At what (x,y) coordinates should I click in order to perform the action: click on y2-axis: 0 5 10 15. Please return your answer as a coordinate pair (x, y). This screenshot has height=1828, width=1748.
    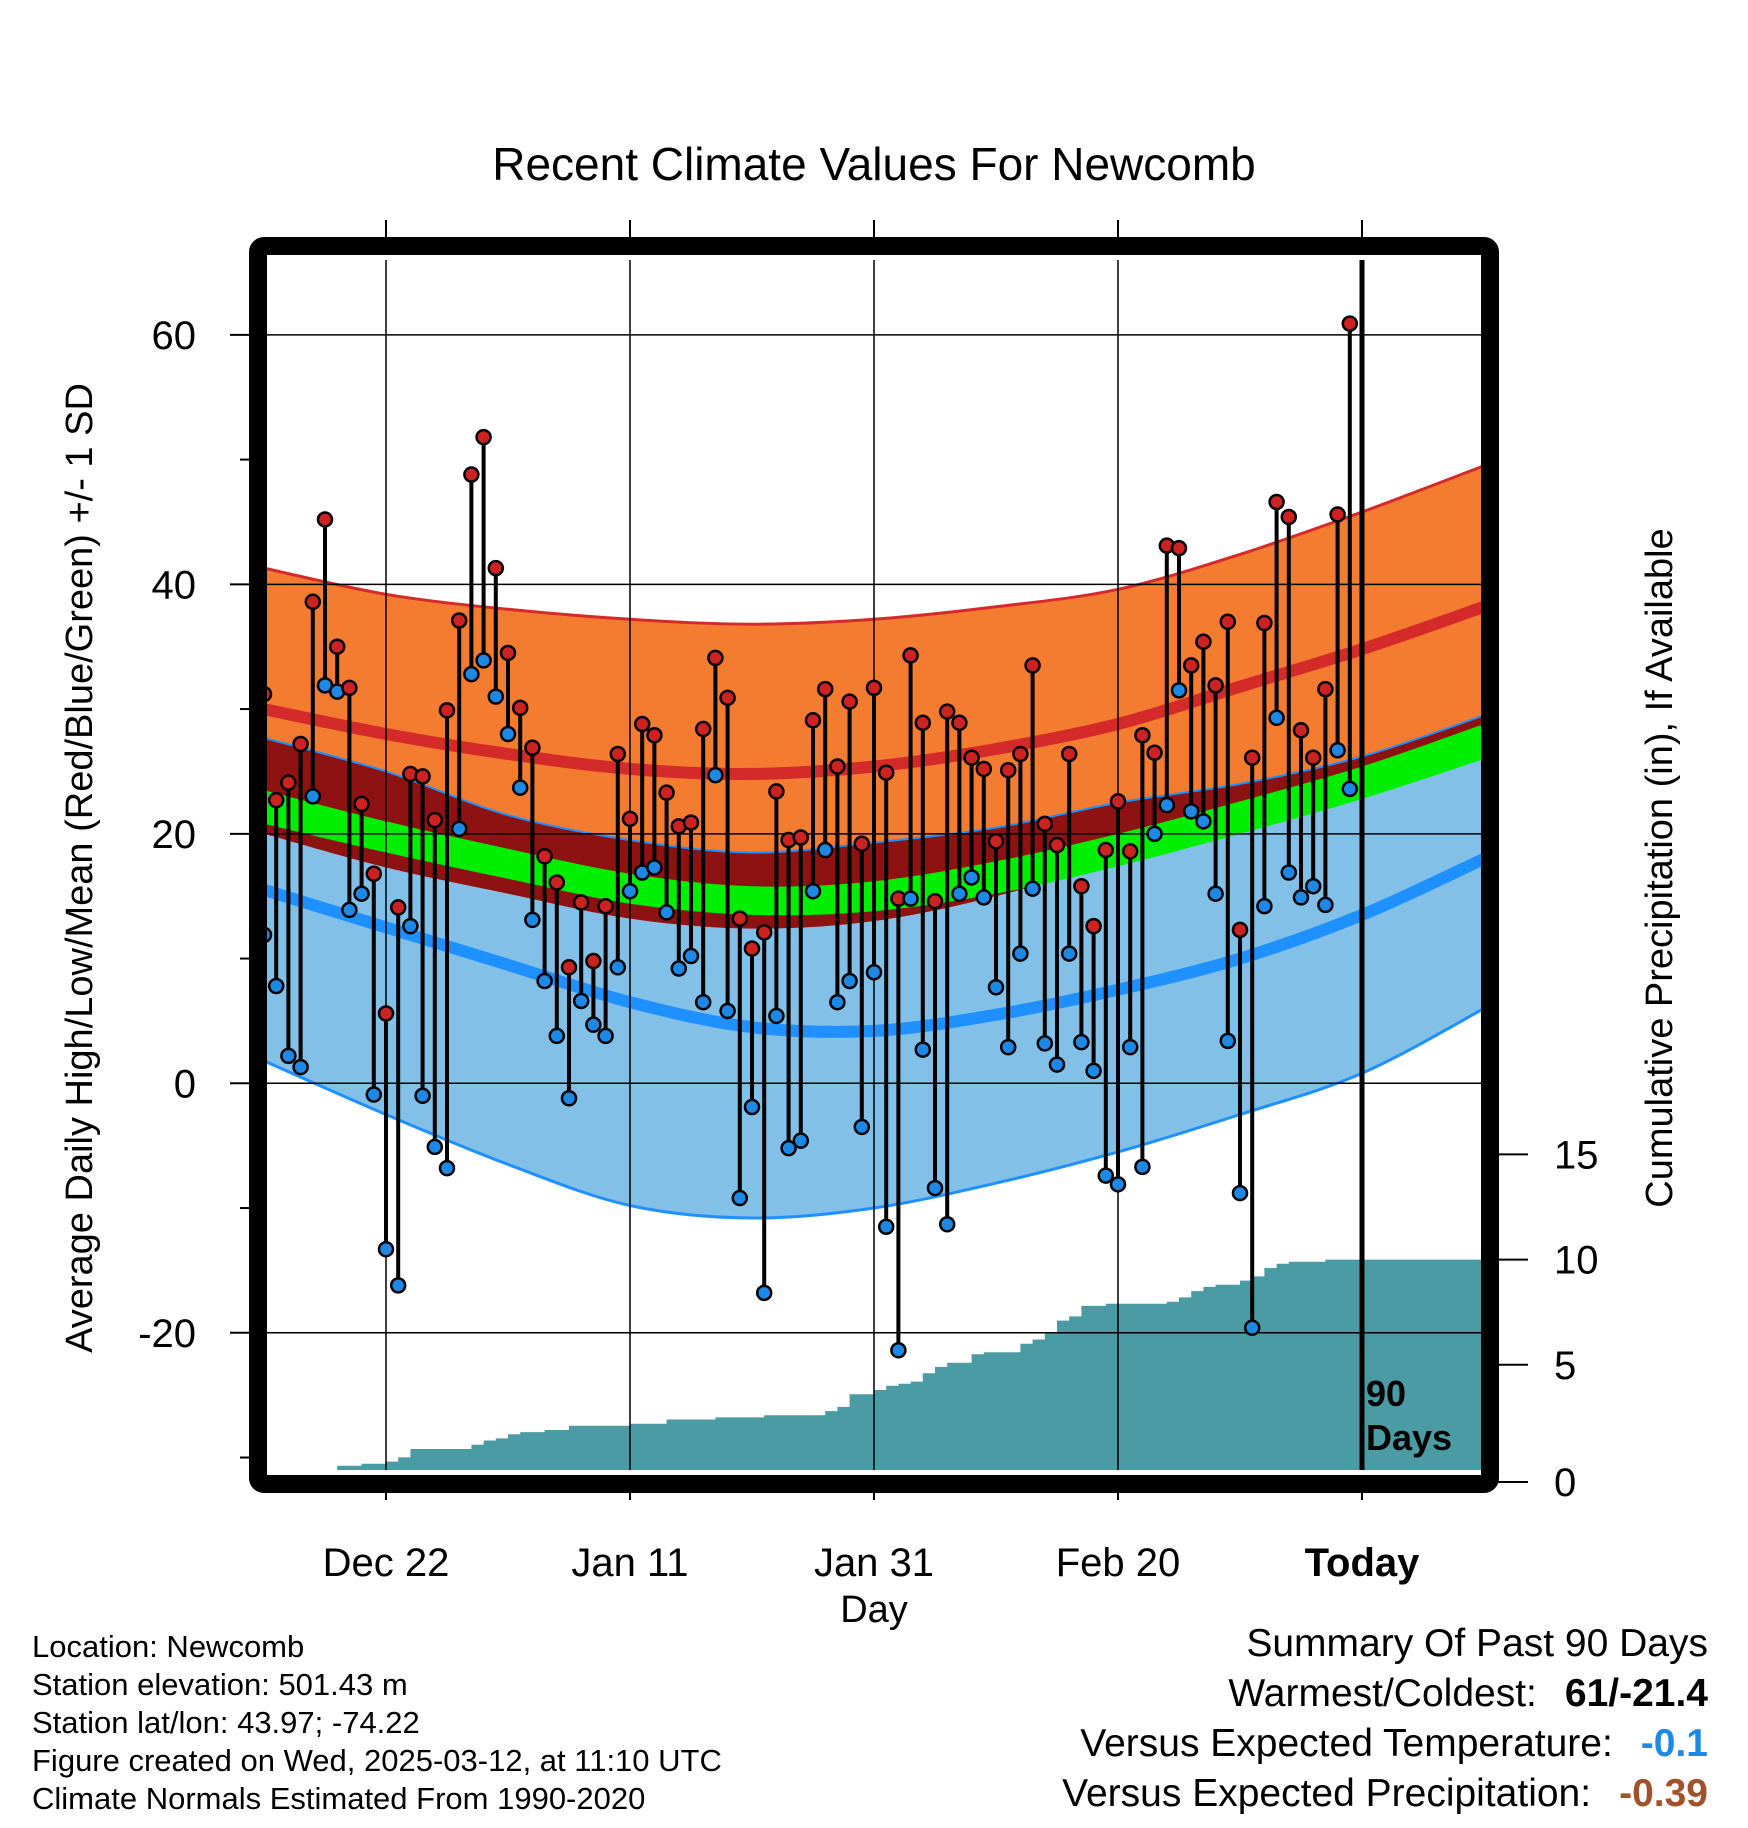
    Looking at the image, I should click on (1548, 1319).